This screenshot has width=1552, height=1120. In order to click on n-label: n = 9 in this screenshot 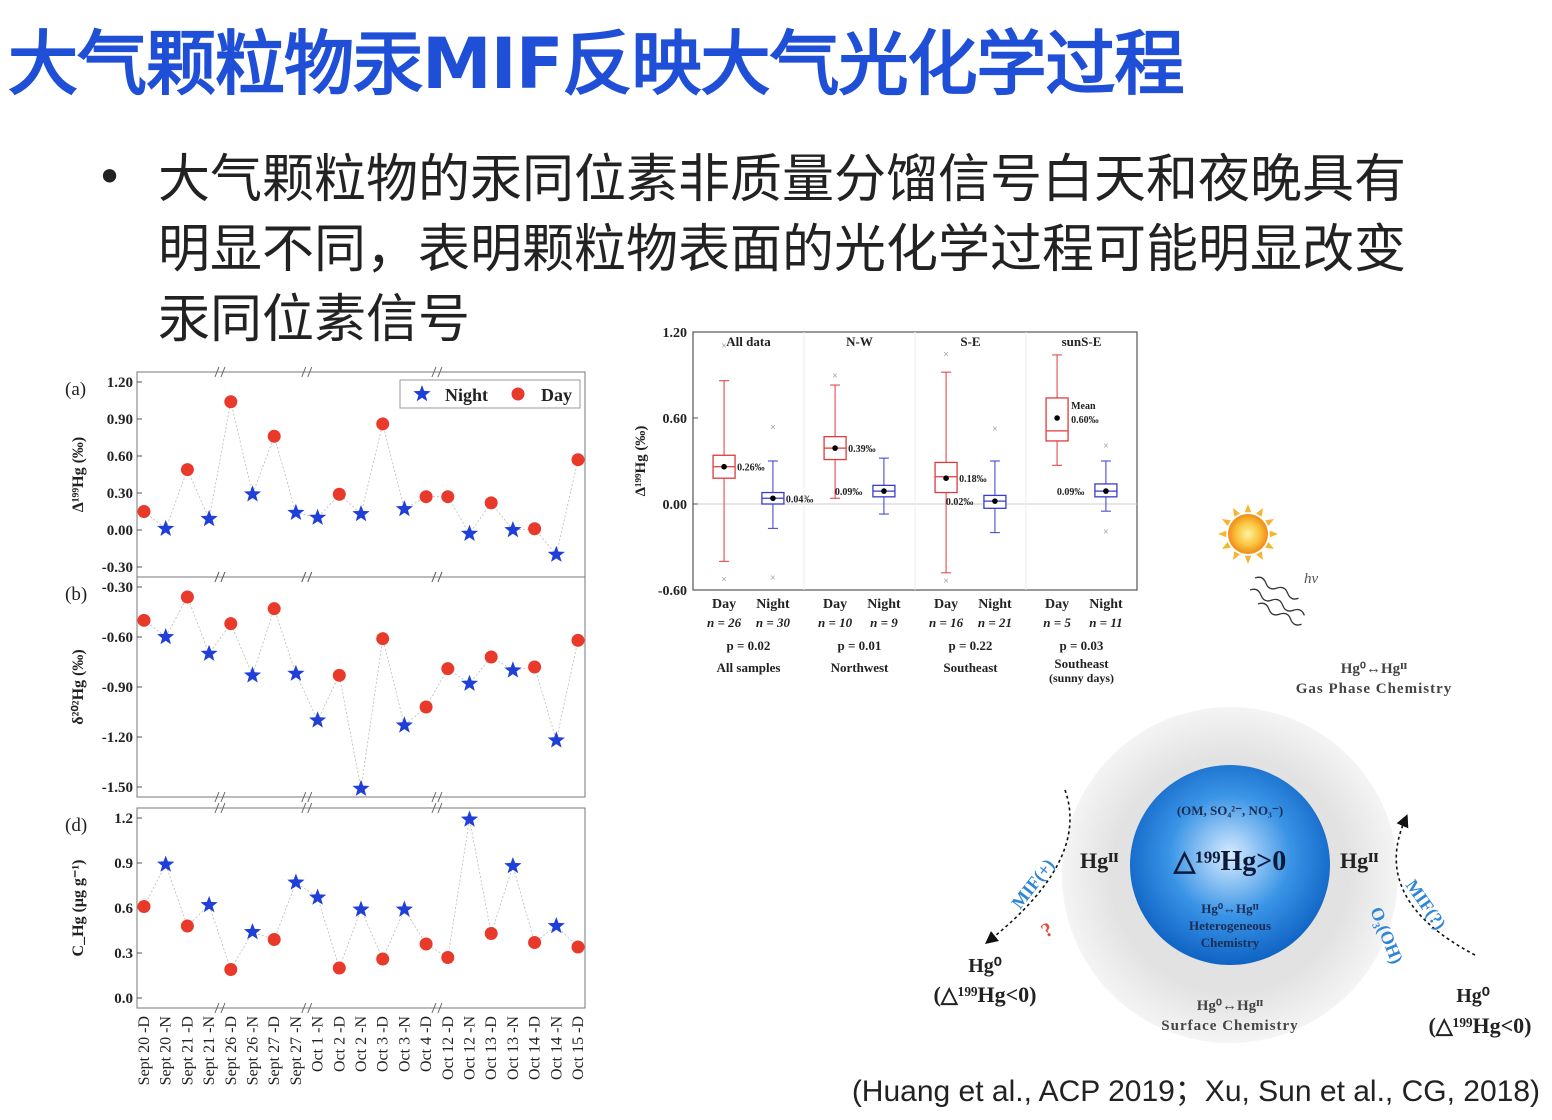, I will do `click(884, 622)`.